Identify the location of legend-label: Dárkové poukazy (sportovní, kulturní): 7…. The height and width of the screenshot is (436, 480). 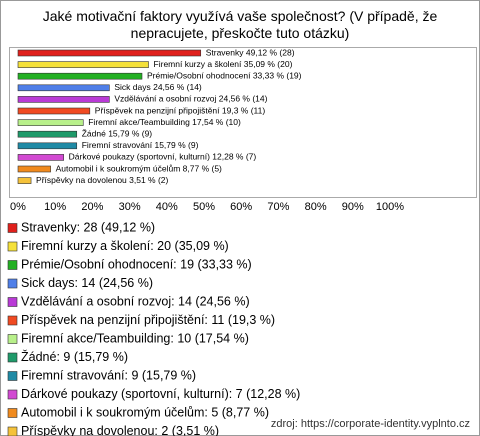
(160, 394).